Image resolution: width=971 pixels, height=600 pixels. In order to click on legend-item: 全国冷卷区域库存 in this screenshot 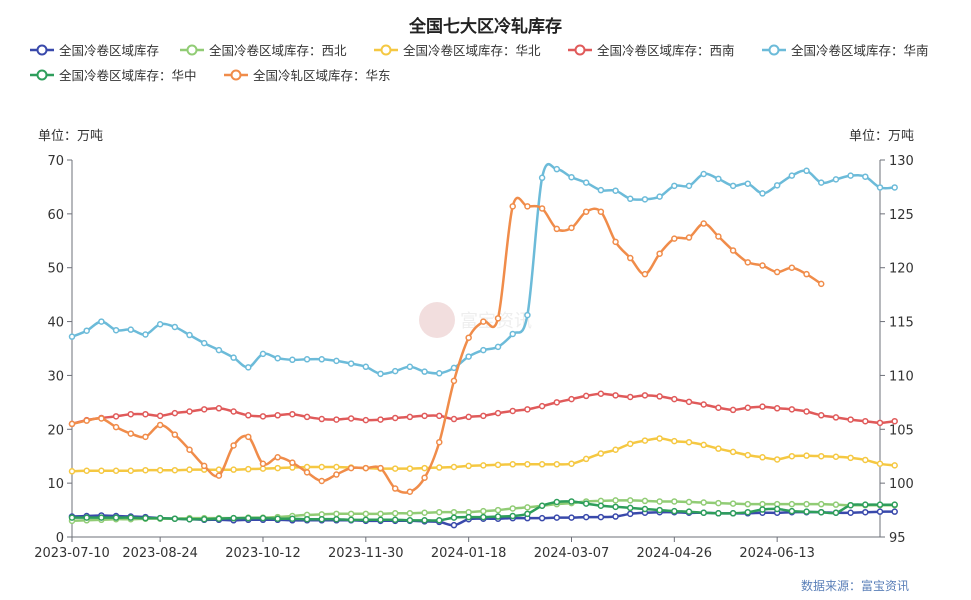, I will do `click(94, 49)`.